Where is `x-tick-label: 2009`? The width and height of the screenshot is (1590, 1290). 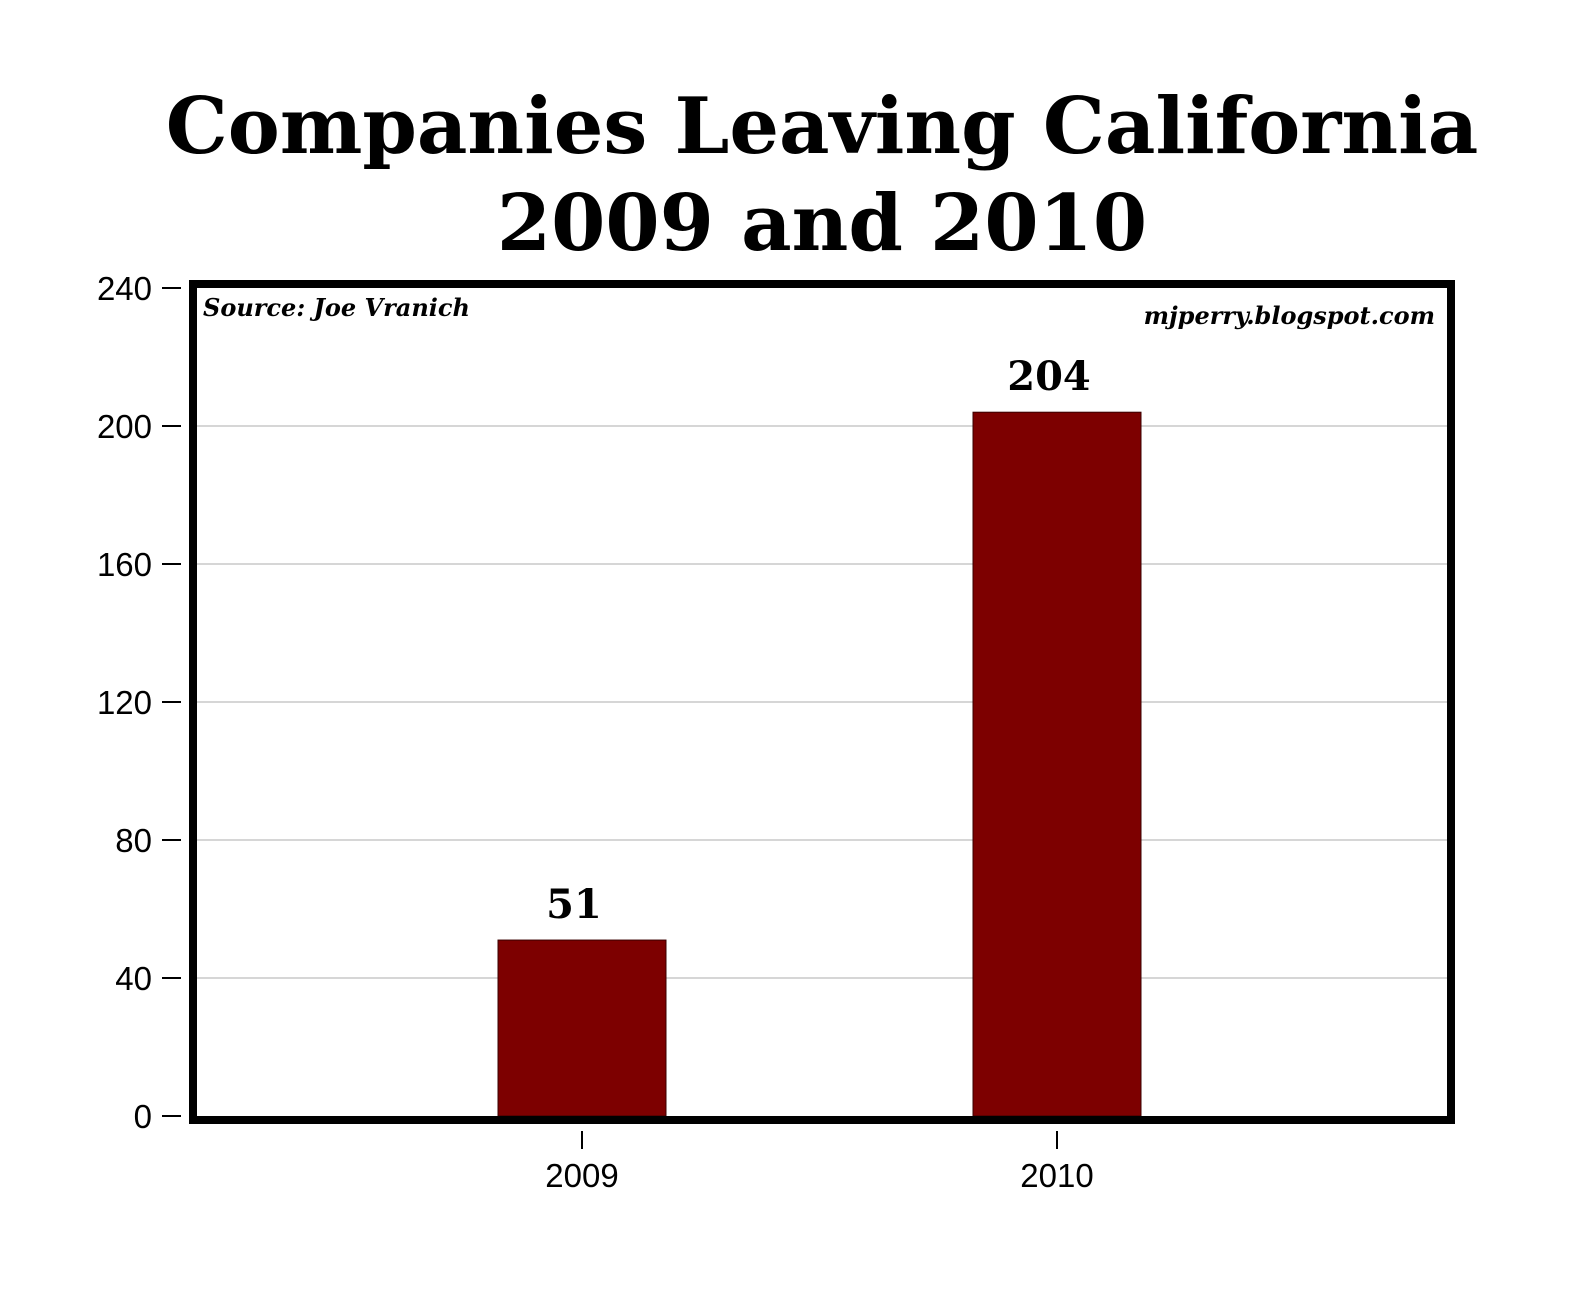
x-tick-label: 2009 is located at coordinates (581, 1175).